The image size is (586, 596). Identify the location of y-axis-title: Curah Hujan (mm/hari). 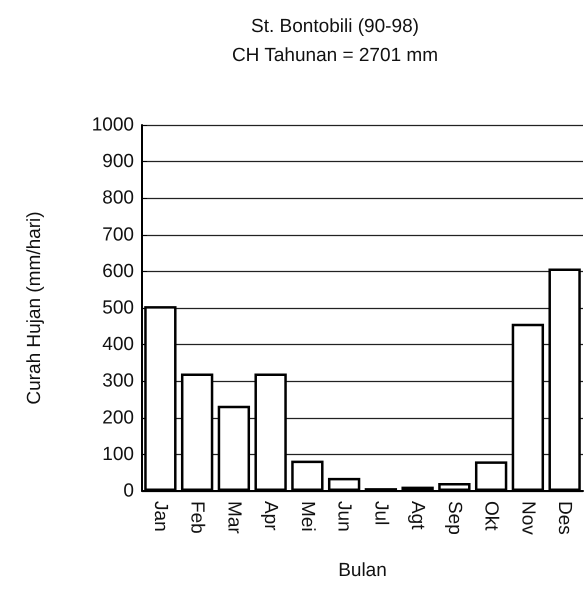
(34, 308).